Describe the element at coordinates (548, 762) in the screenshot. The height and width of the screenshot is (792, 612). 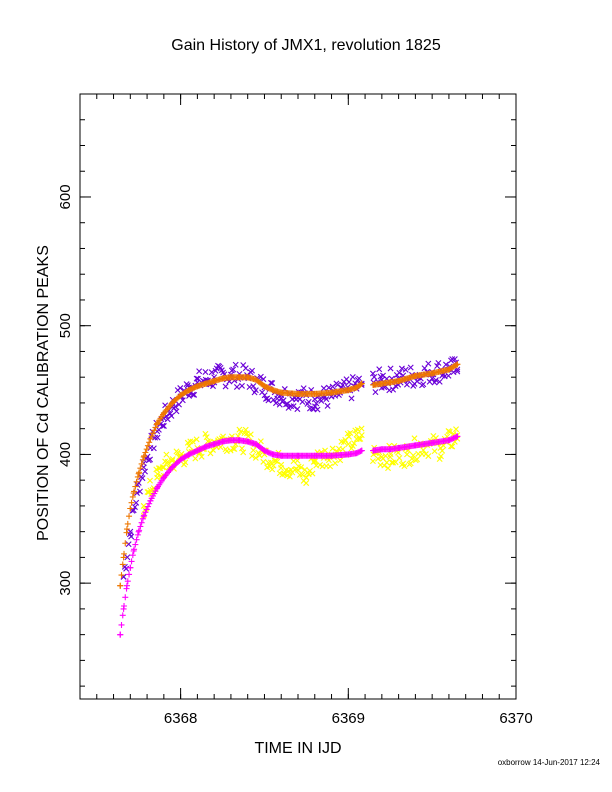
I see `footer-note: oxborrow 14-Jun-2017 12:24` at that location.